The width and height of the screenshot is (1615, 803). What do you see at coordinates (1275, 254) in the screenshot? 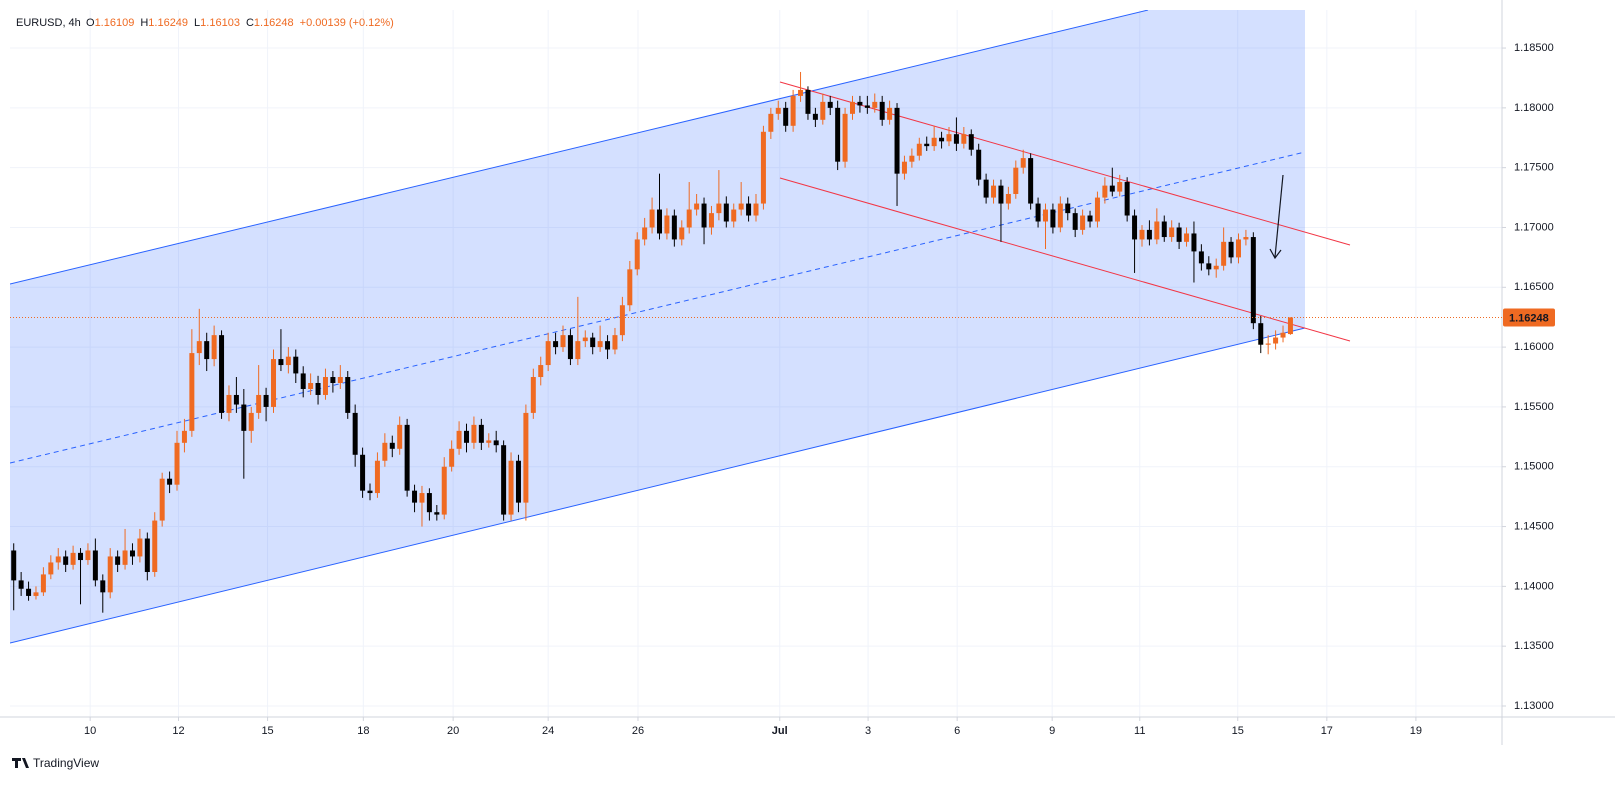
I see `arrow-head` at bounding box center [1275, 254].